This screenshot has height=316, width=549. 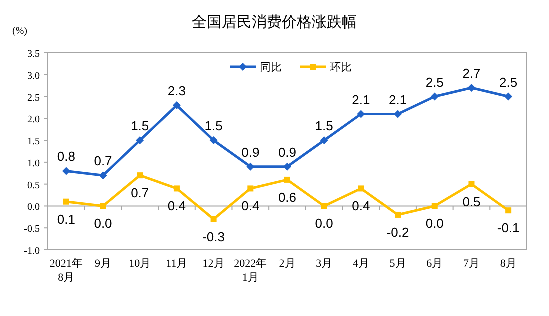 What do you see at coordinates (251, 271) in the screenshot?
I see `x-tick-label: 2022年 1月` at bounding box center [251, 271].